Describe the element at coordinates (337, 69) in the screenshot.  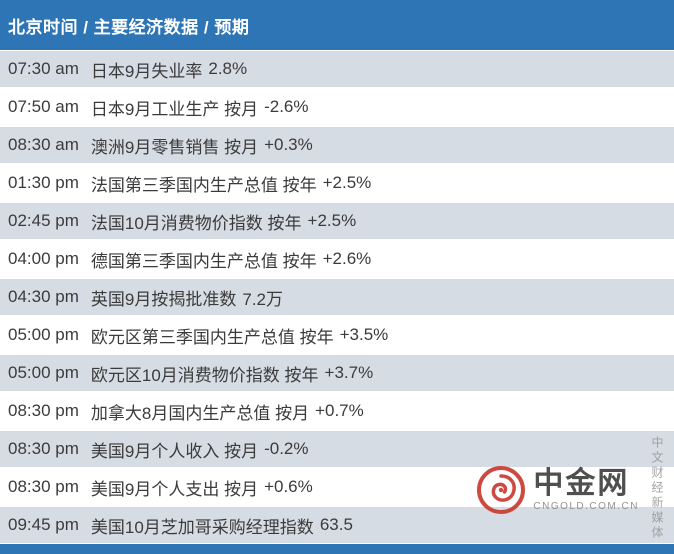
I see `table-row: 07:30 am 日本9月失业率 2.8%` at that location.